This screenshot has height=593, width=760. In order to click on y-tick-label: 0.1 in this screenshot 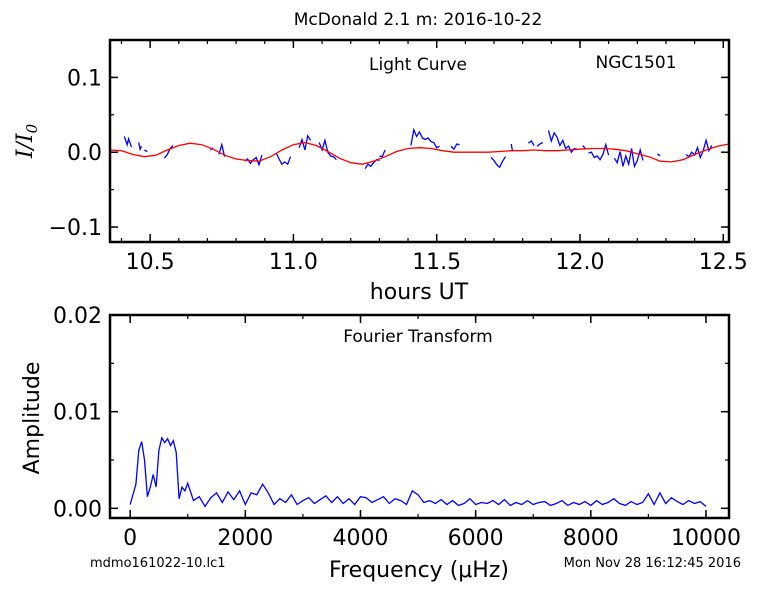, I will do `click(84, 78)`.